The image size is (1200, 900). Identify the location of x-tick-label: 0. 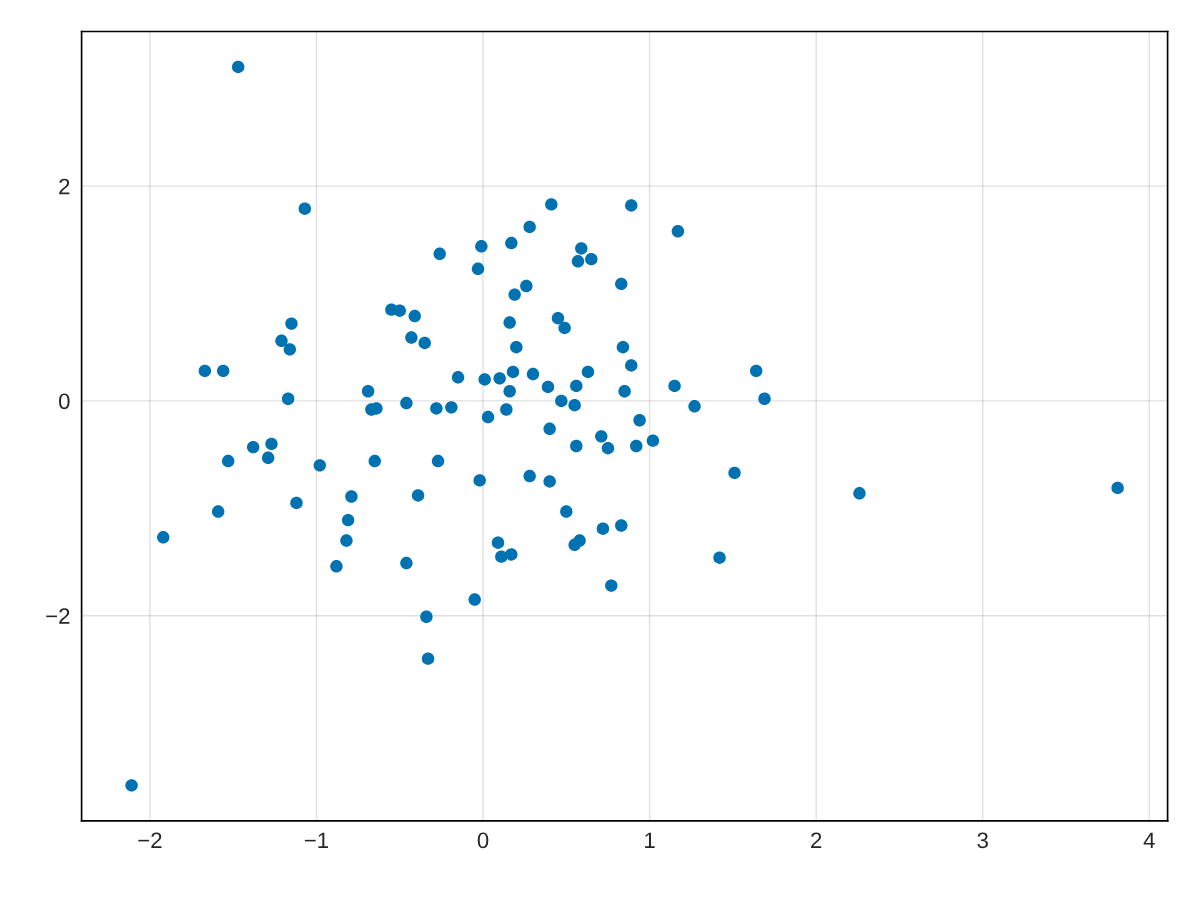
(483, 840).